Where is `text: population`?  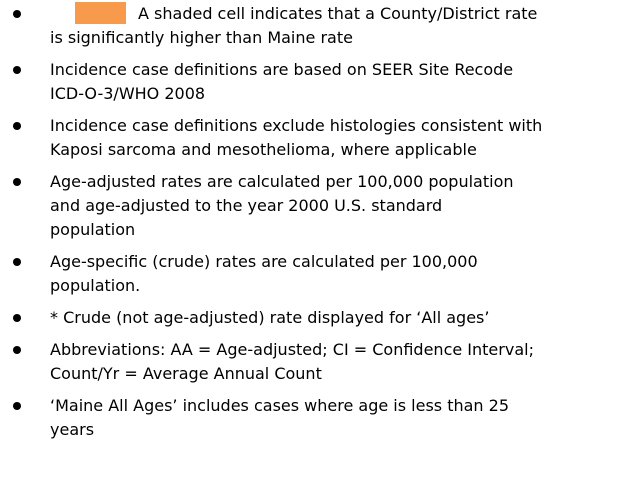 text: population is located at coordinates (93, 229).